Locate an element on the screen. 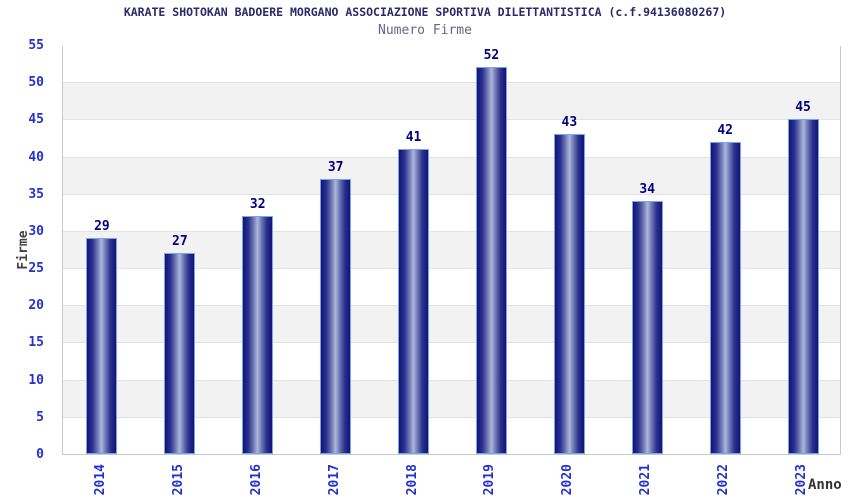 Image resolution: width=850 pixels, height=500 pixels. x-tick-label: 2014 is located at coordinates (100, 480).